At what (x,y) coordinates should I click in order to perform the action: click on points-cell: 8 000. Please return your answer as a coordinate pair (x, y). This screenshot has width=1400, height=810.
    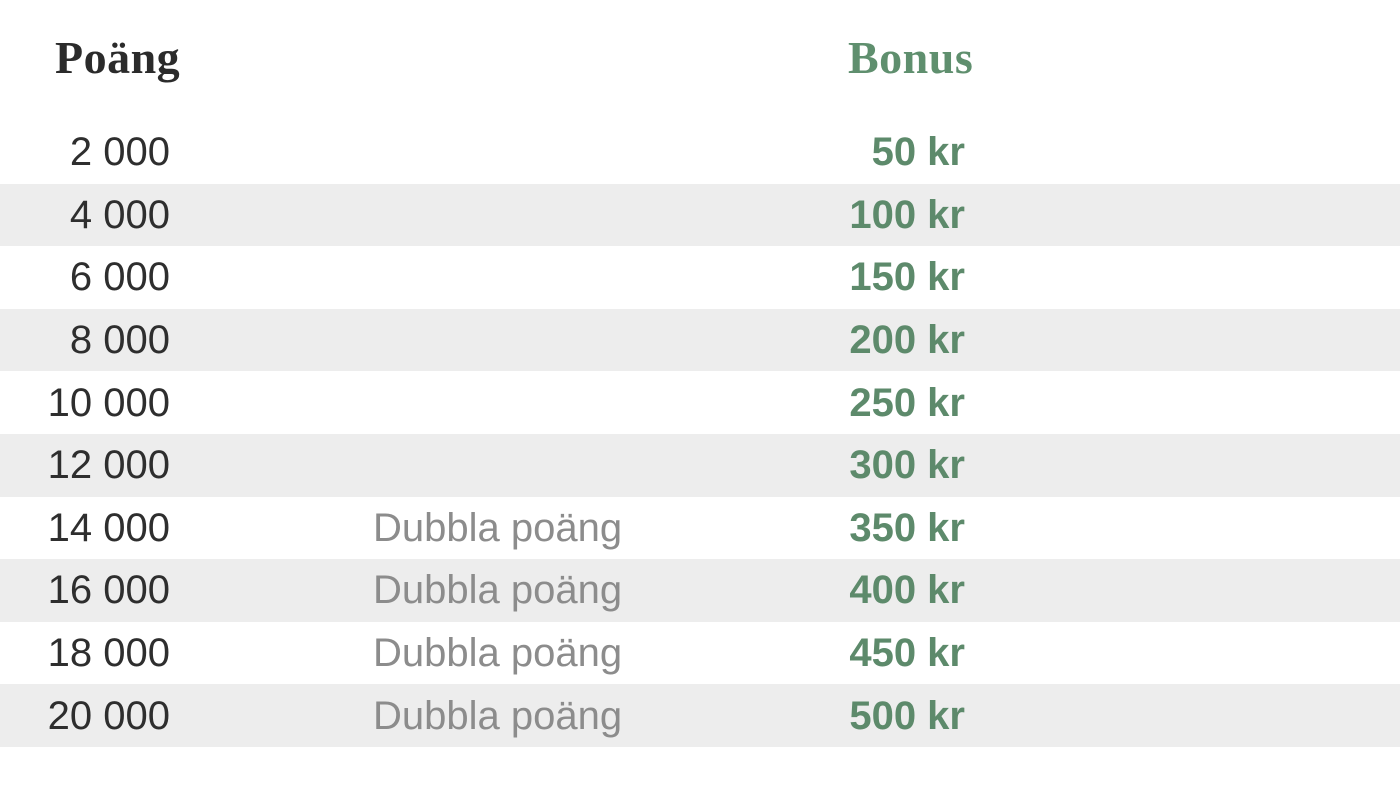
    Looking at the image, I should click on (119, 340).